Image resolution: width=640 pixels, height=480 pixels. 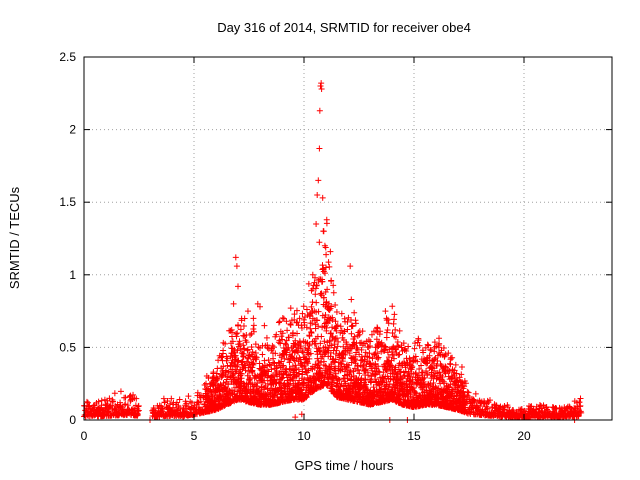 I want to click on y-tick-label: 0, so click(x=72, y=420).